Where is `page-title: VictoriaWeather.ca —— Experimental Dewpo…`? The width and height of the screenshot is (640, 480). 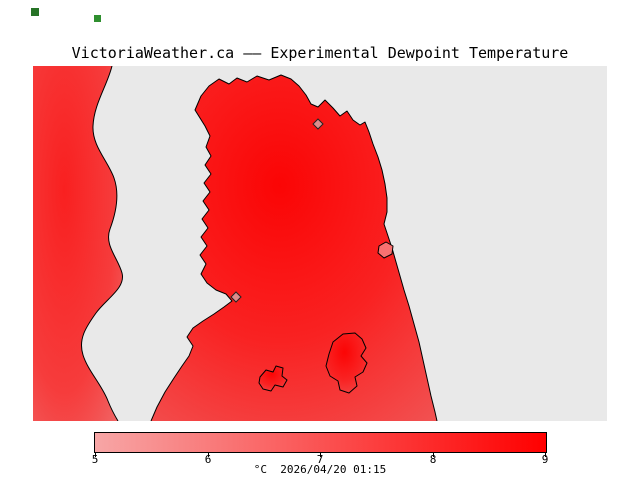 page-title: VictoriaWeather.ca —— Experimental Dewpo… is located at coordinates (320, 53).